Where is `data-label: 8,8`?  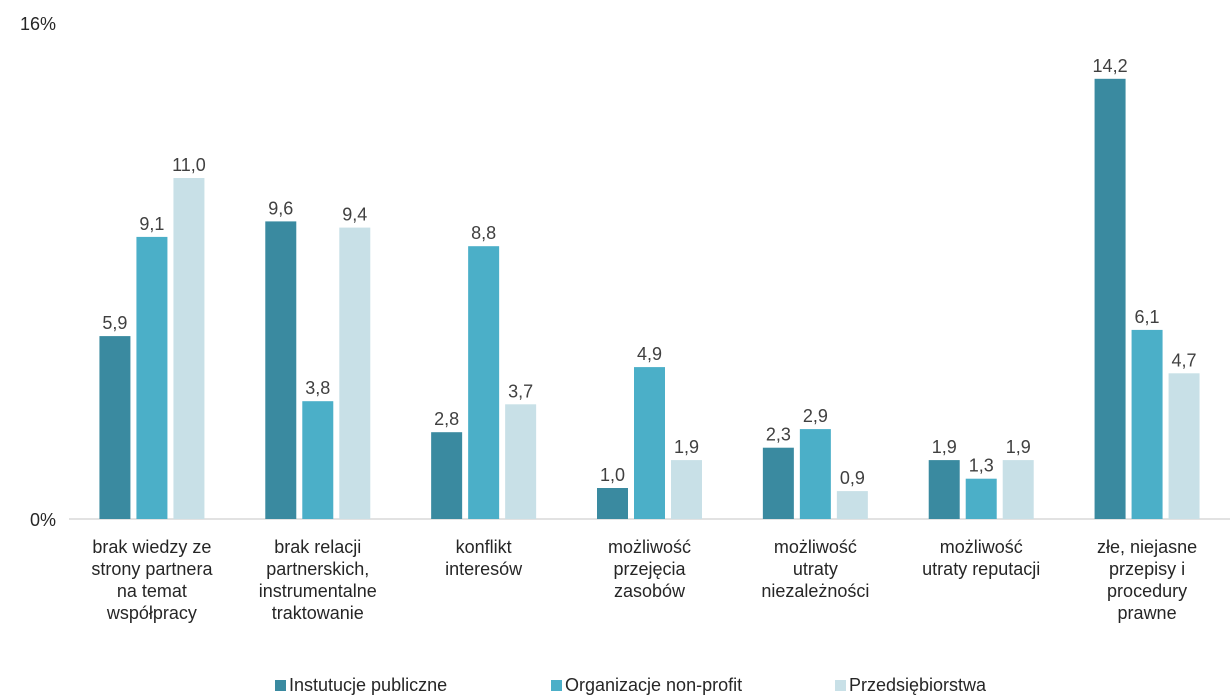 data-label: 8,8 is located at coordinates (483, 233).